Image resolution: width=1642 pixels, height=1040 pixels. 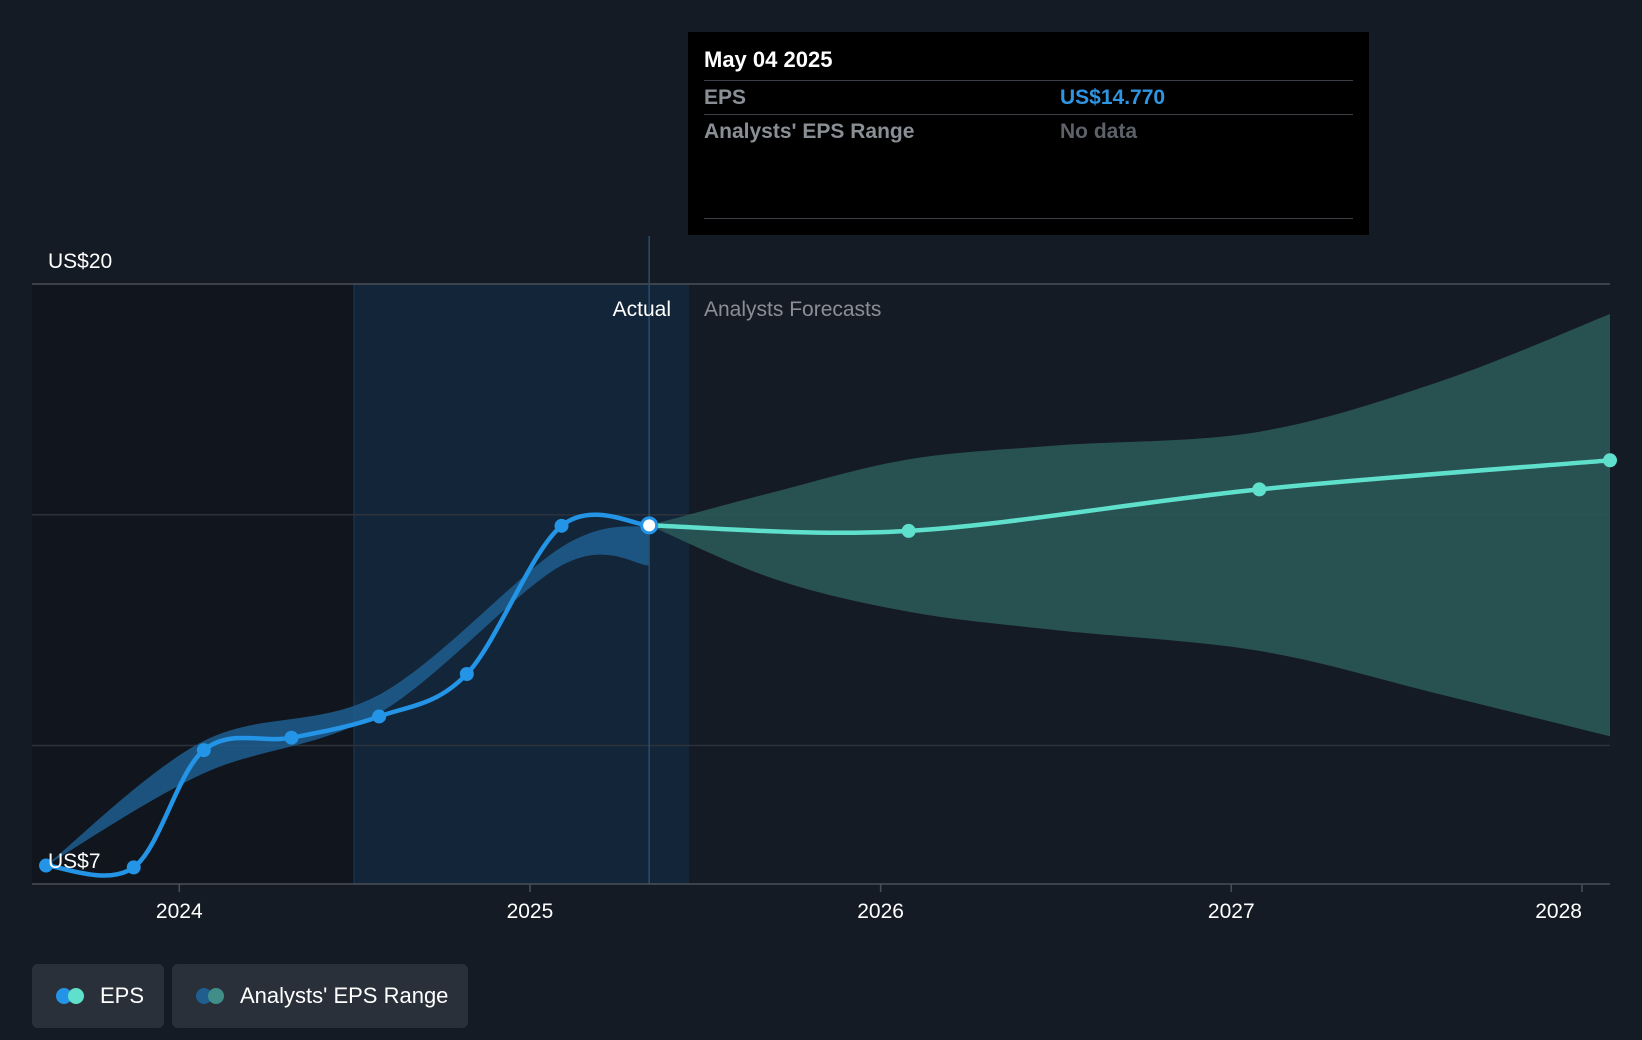 What do you see at coordinates (792, 309) in the screenshot?
I see `forecast-label: Analysts Forecasts` at bounding box center [792, 309].